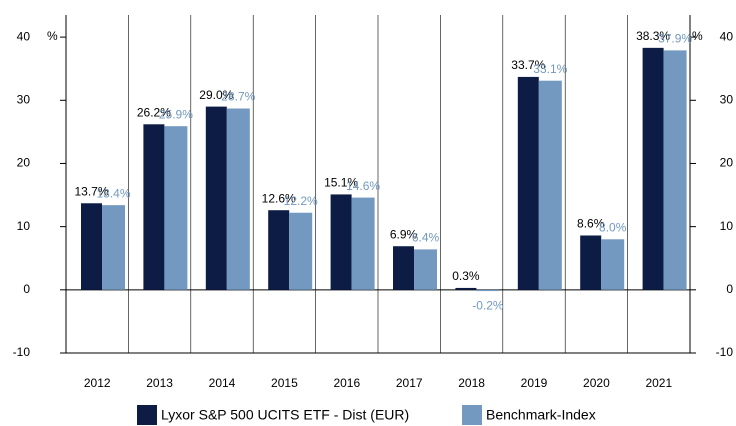 The height and width of the screenshot is (426, 736). Describe the element at coordinates (727, 163) in the screenshot. I see `y2-tick-label: 20` at that location.